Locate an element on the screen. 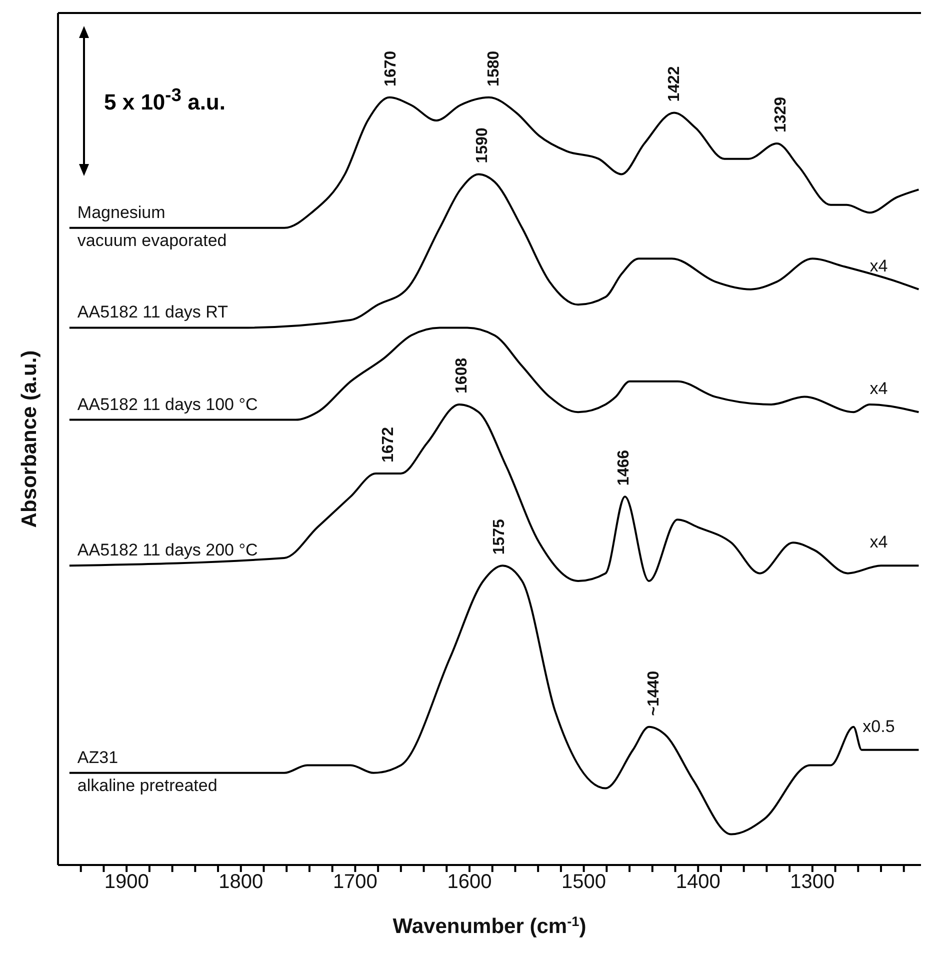  annotation: 1466 is located at coordinates (624, 468).